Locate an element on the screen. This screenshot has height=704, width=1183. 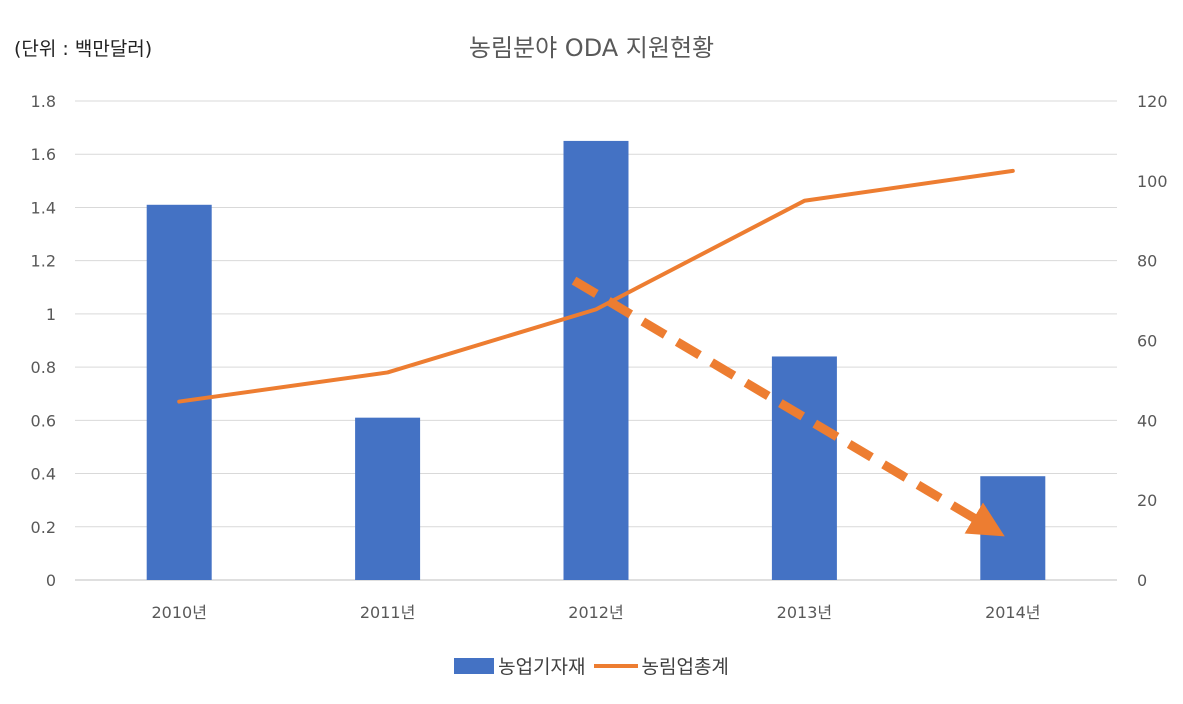
legend-bar-swatch is located at coordinates (474, 665).